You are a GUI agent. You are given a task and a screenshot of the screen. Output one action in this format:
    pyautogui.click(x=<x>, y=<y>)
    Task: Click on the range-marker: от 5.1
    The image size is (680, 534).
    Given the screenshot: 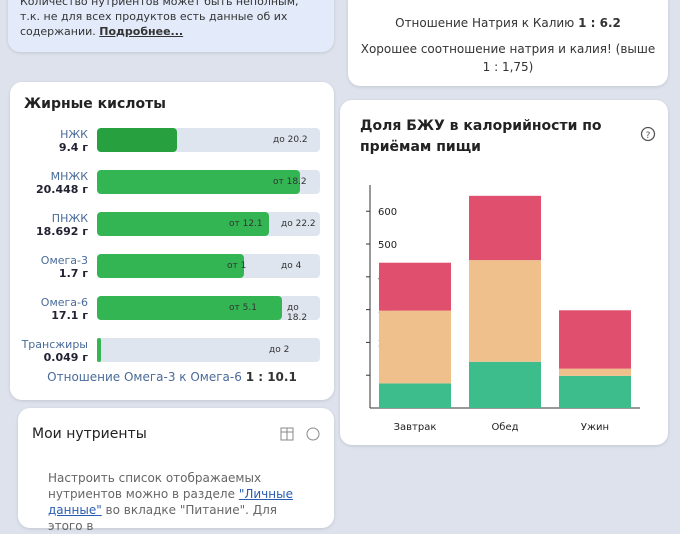 What is the action you would take?
    pyautogui.click(x=243, y=308)
    